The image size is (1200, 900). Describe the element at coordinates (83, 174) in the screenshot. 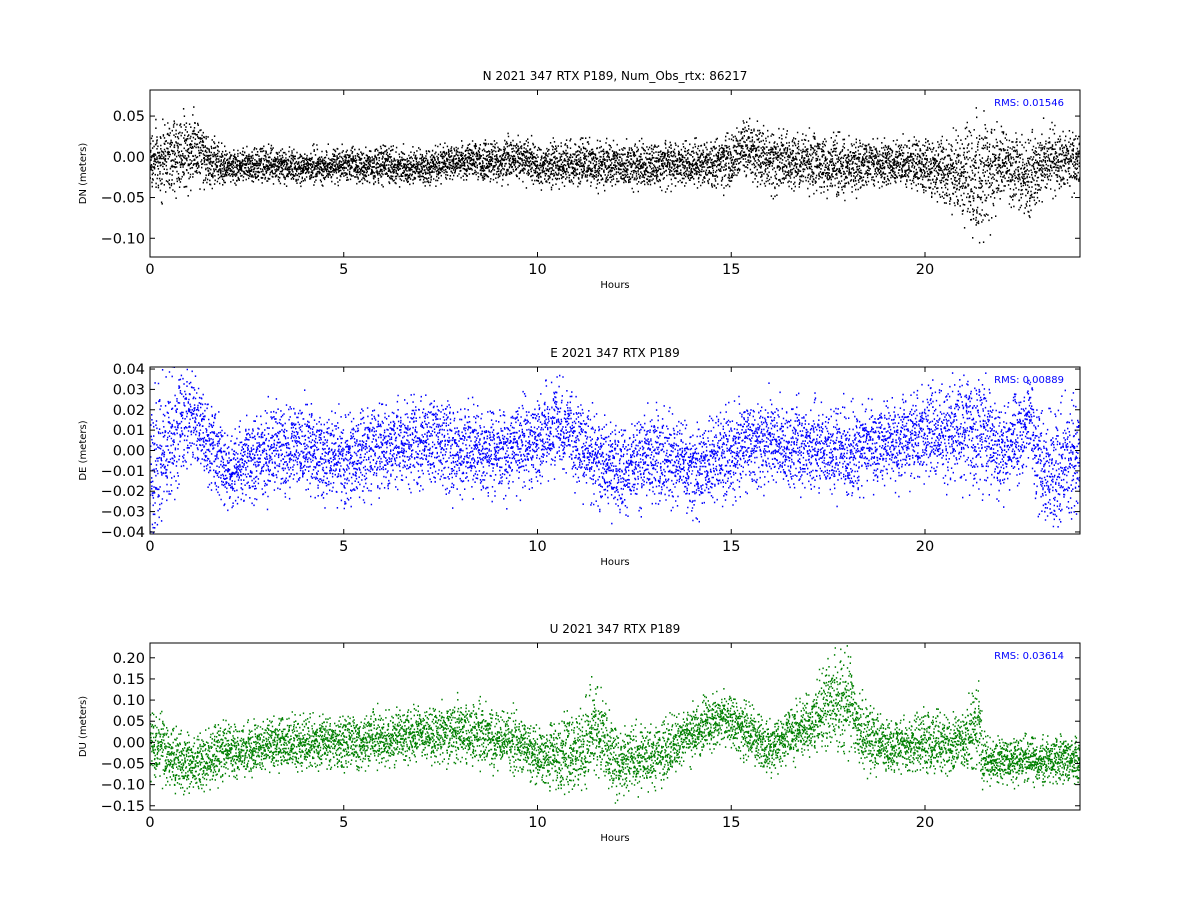

I see `y-axis-label: DN (meters)` at that location.